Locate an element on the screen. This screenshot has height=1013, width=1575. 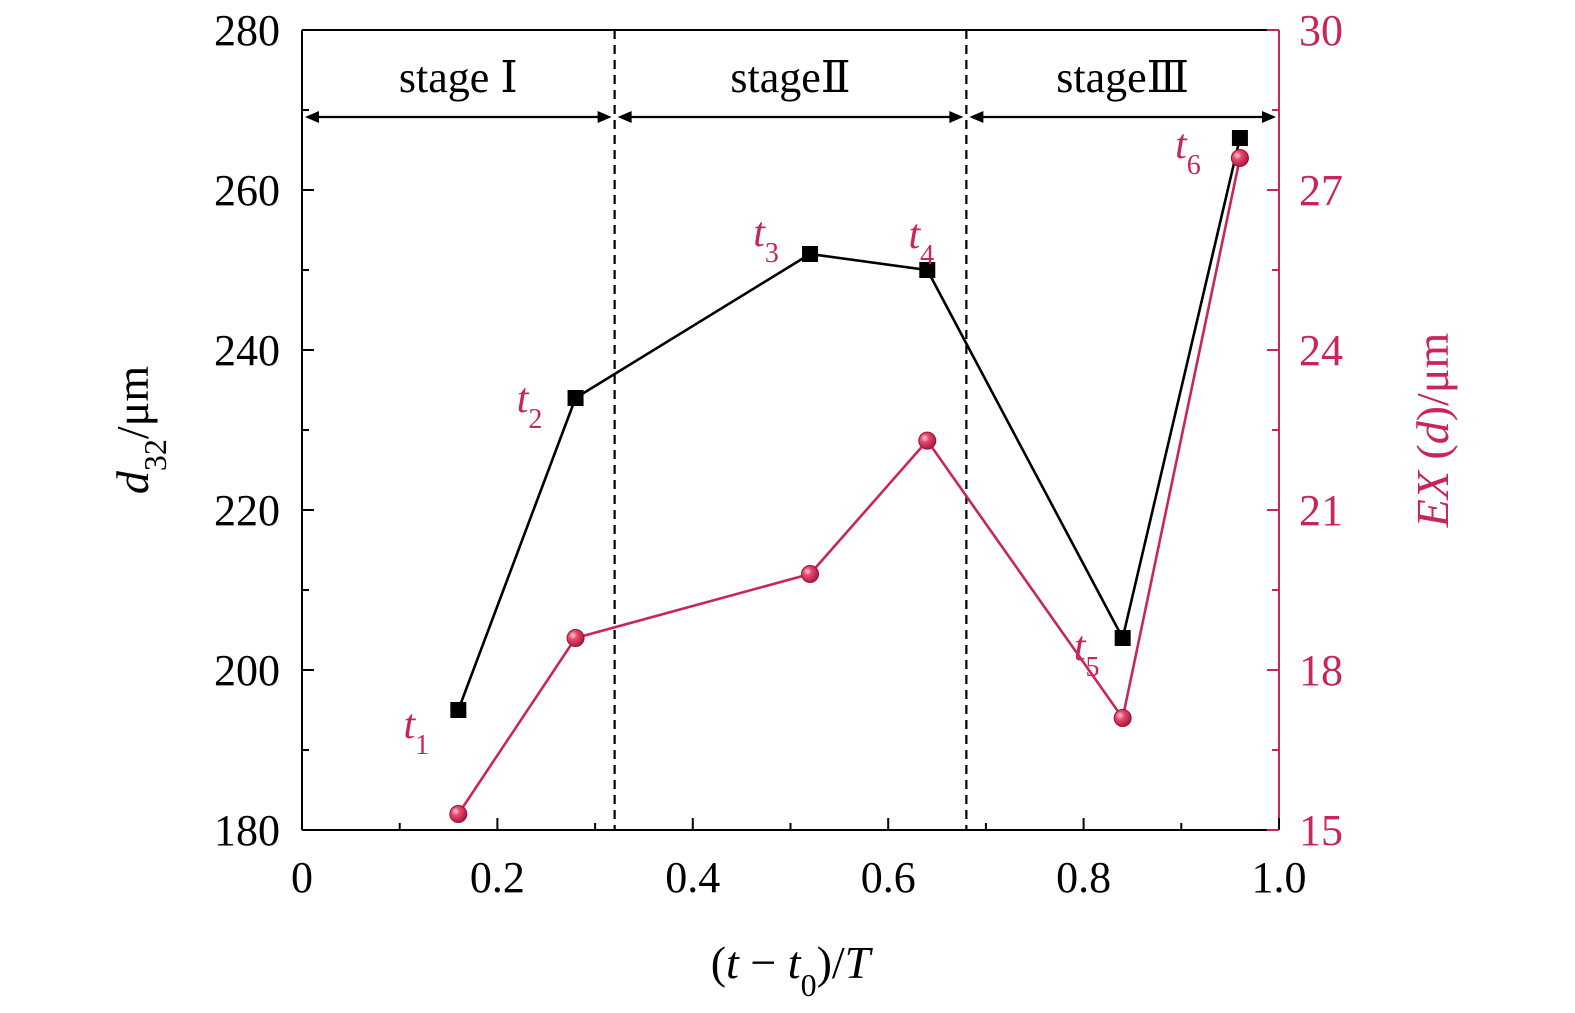
point-label-t3: t3 is located at coordinates (766, 239).